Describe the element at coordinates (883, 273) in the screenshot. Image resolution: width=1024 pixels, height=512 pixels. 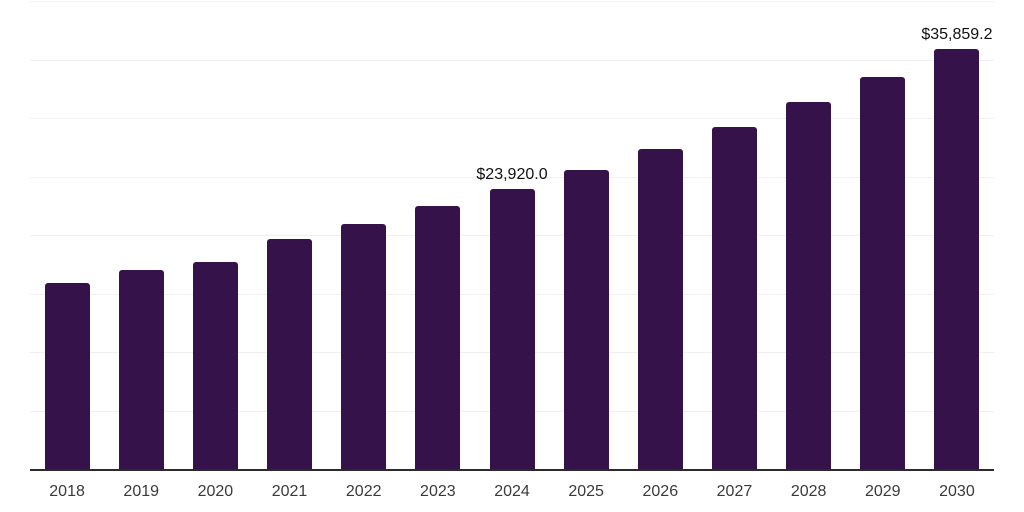
I see `bar-2029` at that location.